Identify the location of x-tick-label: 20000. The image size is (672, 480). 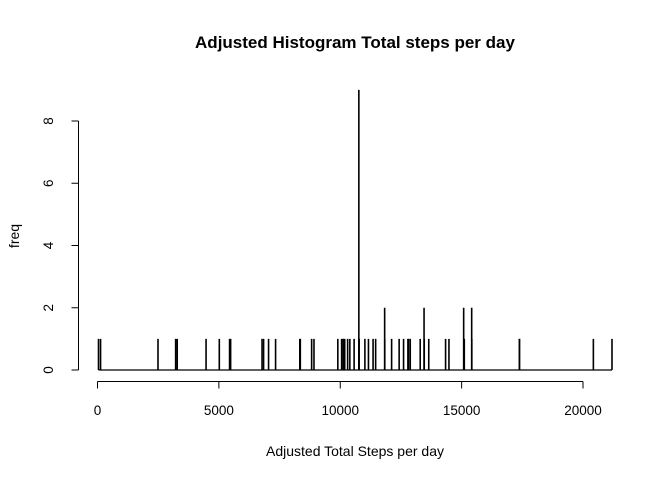
(583, 410).